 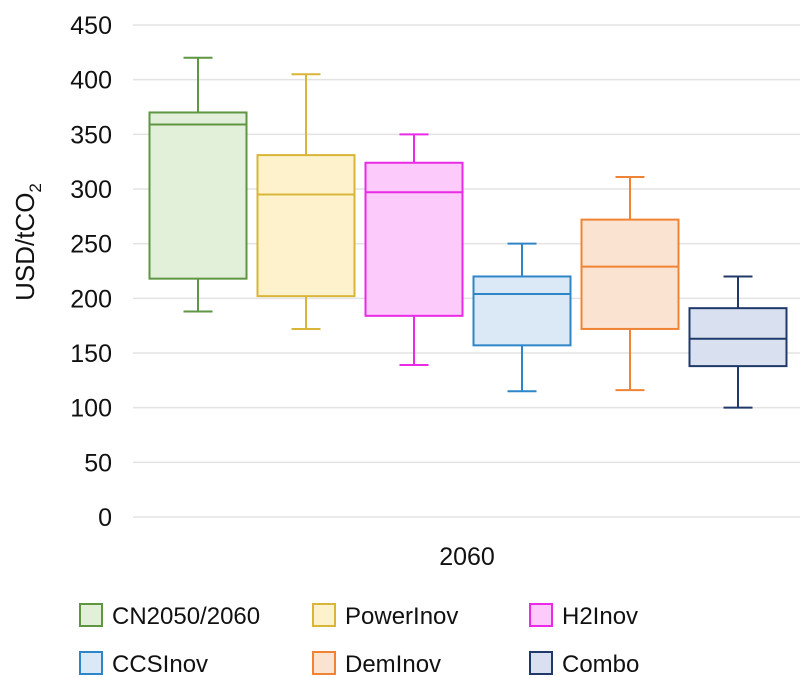 I want to click on legend-item-h2inov: H2Inov, so click(x=583, y=616).